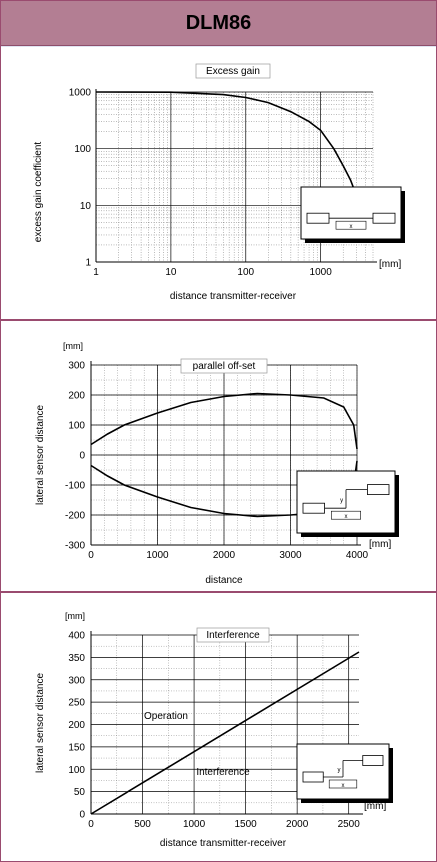  What do you see at coordinates (88, 263) in the screenshot?
I see `y-tick-label: 1` at bounding box center [88, 263].